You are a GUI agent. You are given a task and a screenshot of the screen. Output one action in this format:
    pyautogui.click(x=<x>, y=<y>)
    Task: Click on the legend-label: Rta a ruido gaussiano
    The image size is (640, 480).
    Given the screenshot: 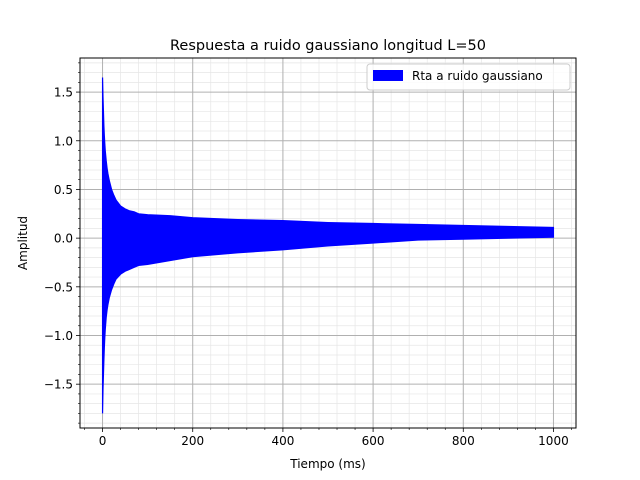 What is the action you would take?
    pyautogui.click(x=477, y=76)
    